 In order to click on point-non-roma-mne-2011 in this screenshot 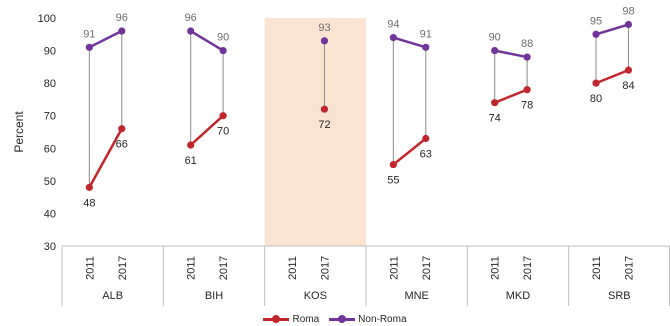, I will do `click(393, 37)`.